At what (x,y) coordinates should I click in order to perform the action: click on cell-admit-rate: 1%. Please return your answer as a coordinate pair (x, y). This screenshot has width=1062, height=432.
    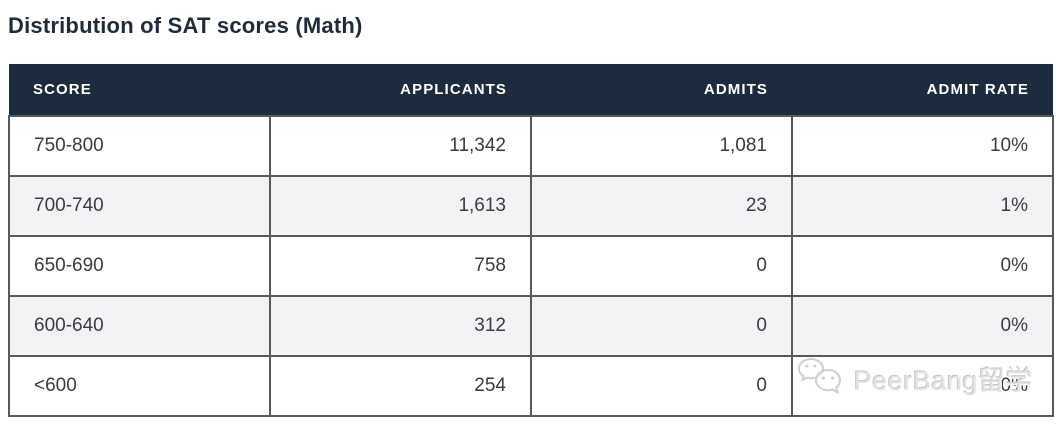
    Looking at the image, I should click on (922, 206).